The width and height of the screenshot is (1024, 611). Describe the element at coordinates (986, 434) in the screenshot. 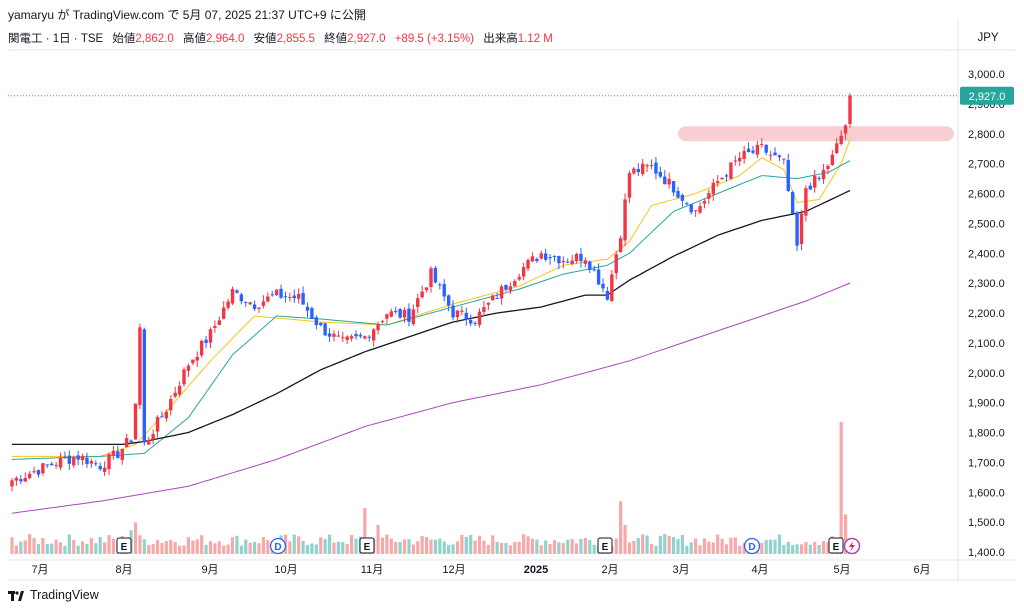

I see `y-tick-label: 1,800.0` at that location.